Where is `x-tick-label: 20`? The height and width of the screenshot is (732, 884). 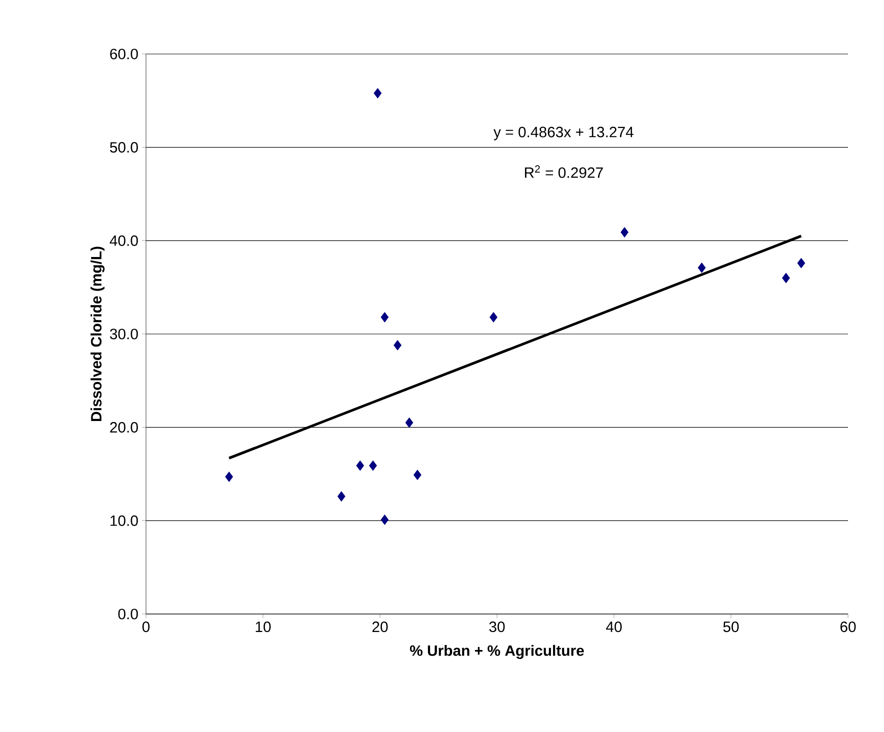 x-tick-label: 20 is located at coordinates (380, 627).